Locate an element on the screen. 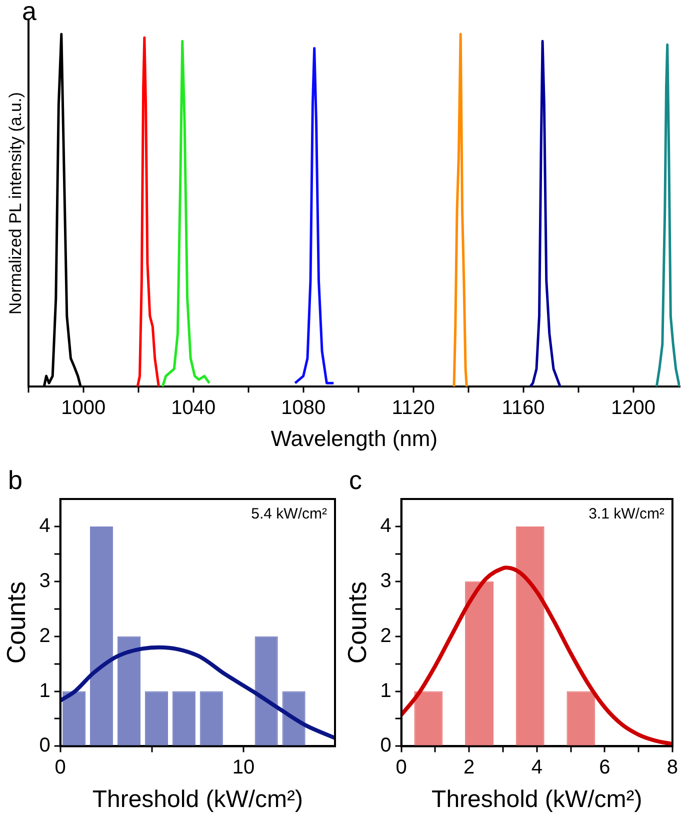 This screenshot has height=817, width=682. x-tick-label: 1080 is located at coordinates (303, 408).